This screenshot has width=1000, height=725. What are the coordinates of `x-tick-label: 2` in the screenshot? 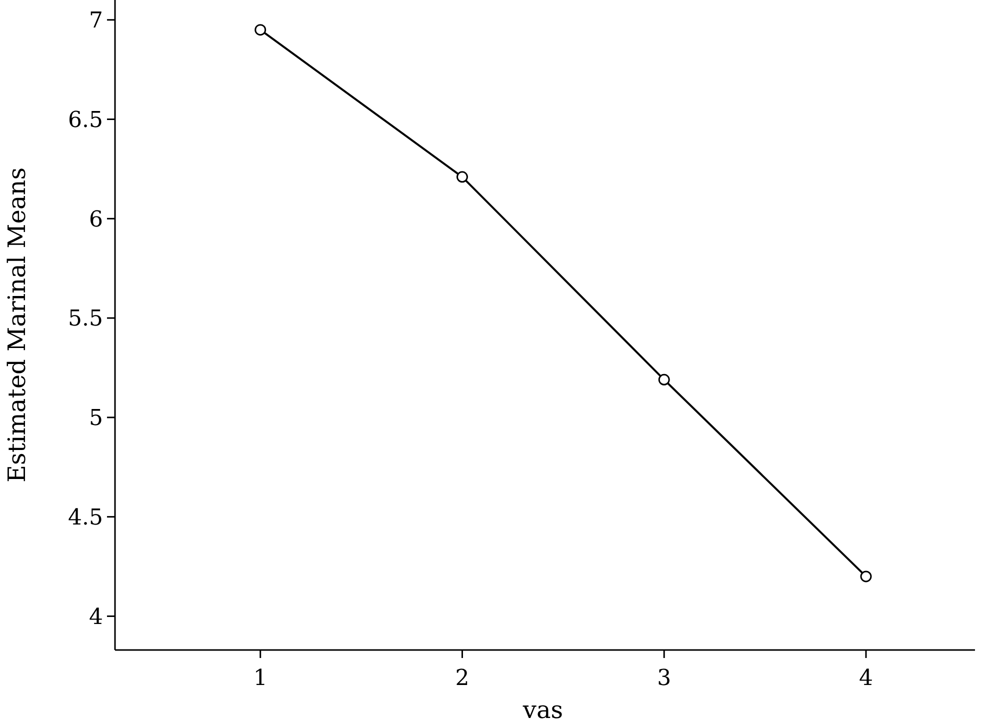 It's located at (462, 678).